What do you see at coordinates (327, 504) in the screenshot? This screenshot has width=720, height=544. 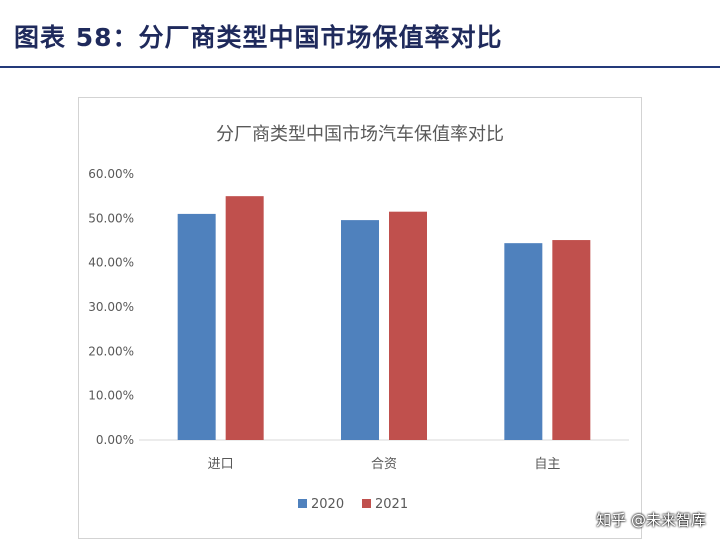 I see `legend-label-2020: 2020` at bounding box center [327, 504].